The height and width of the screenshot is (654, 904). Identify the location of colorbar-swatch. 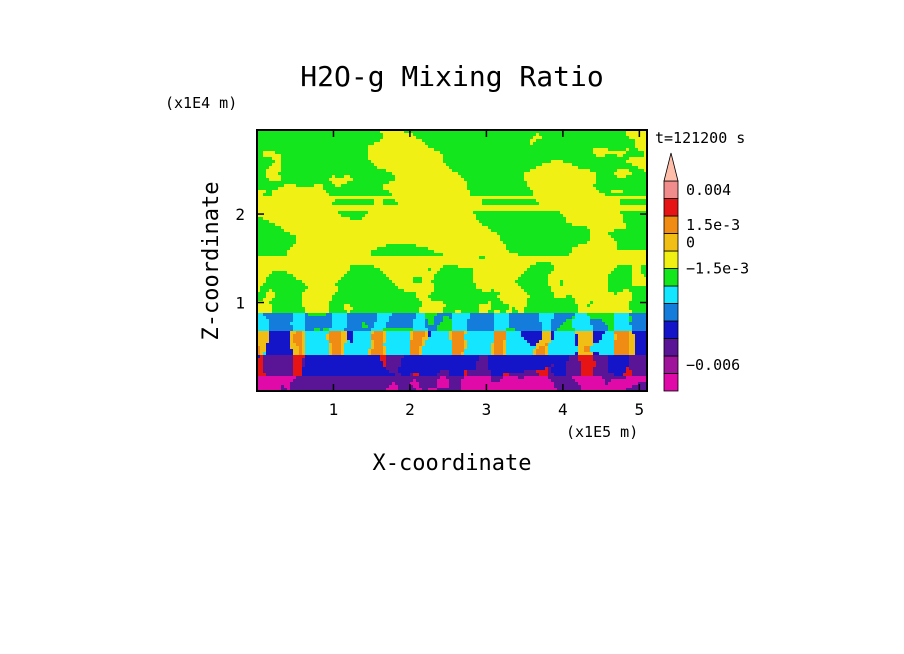
(671, 277).